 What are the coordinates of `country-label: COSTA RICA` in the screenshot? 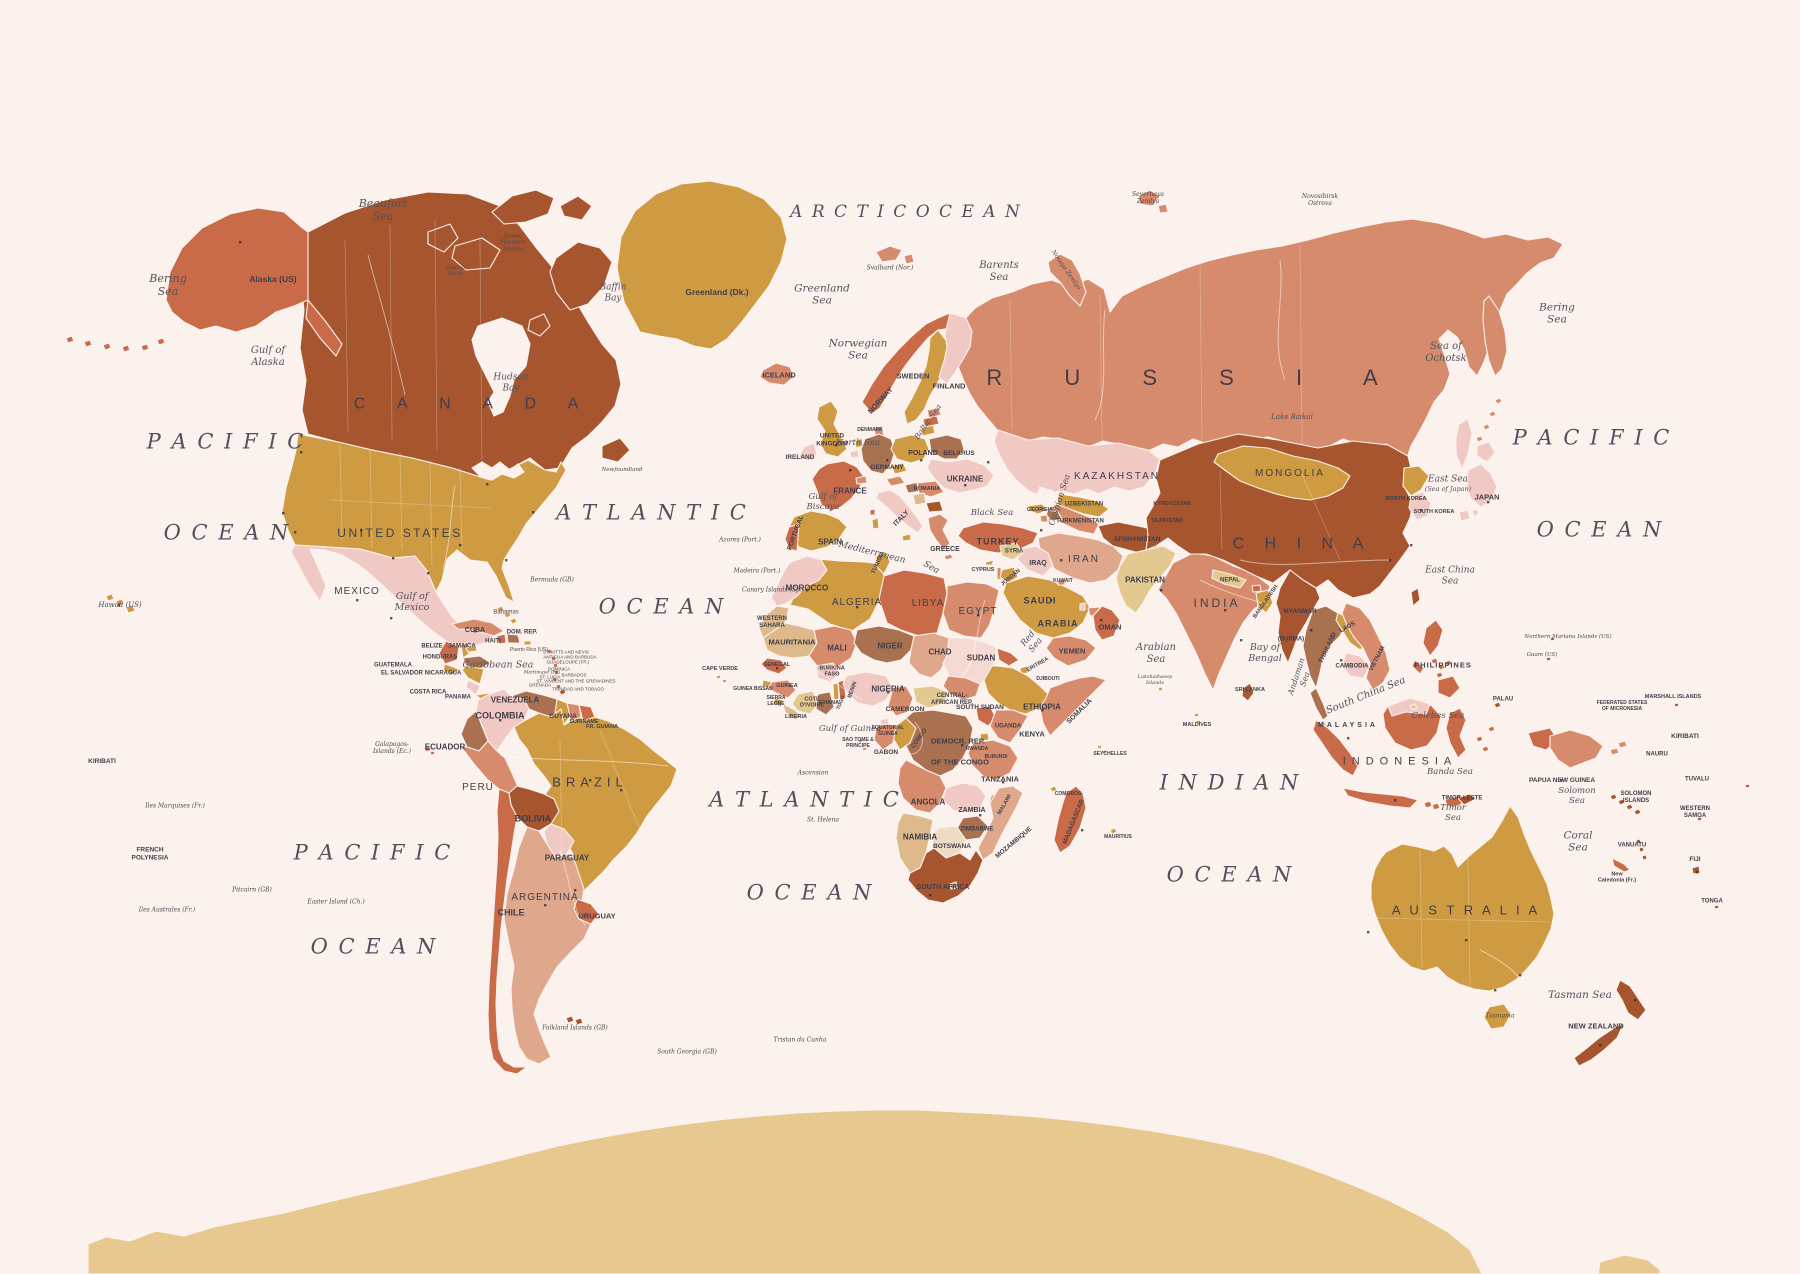 It's located at (428, 692).